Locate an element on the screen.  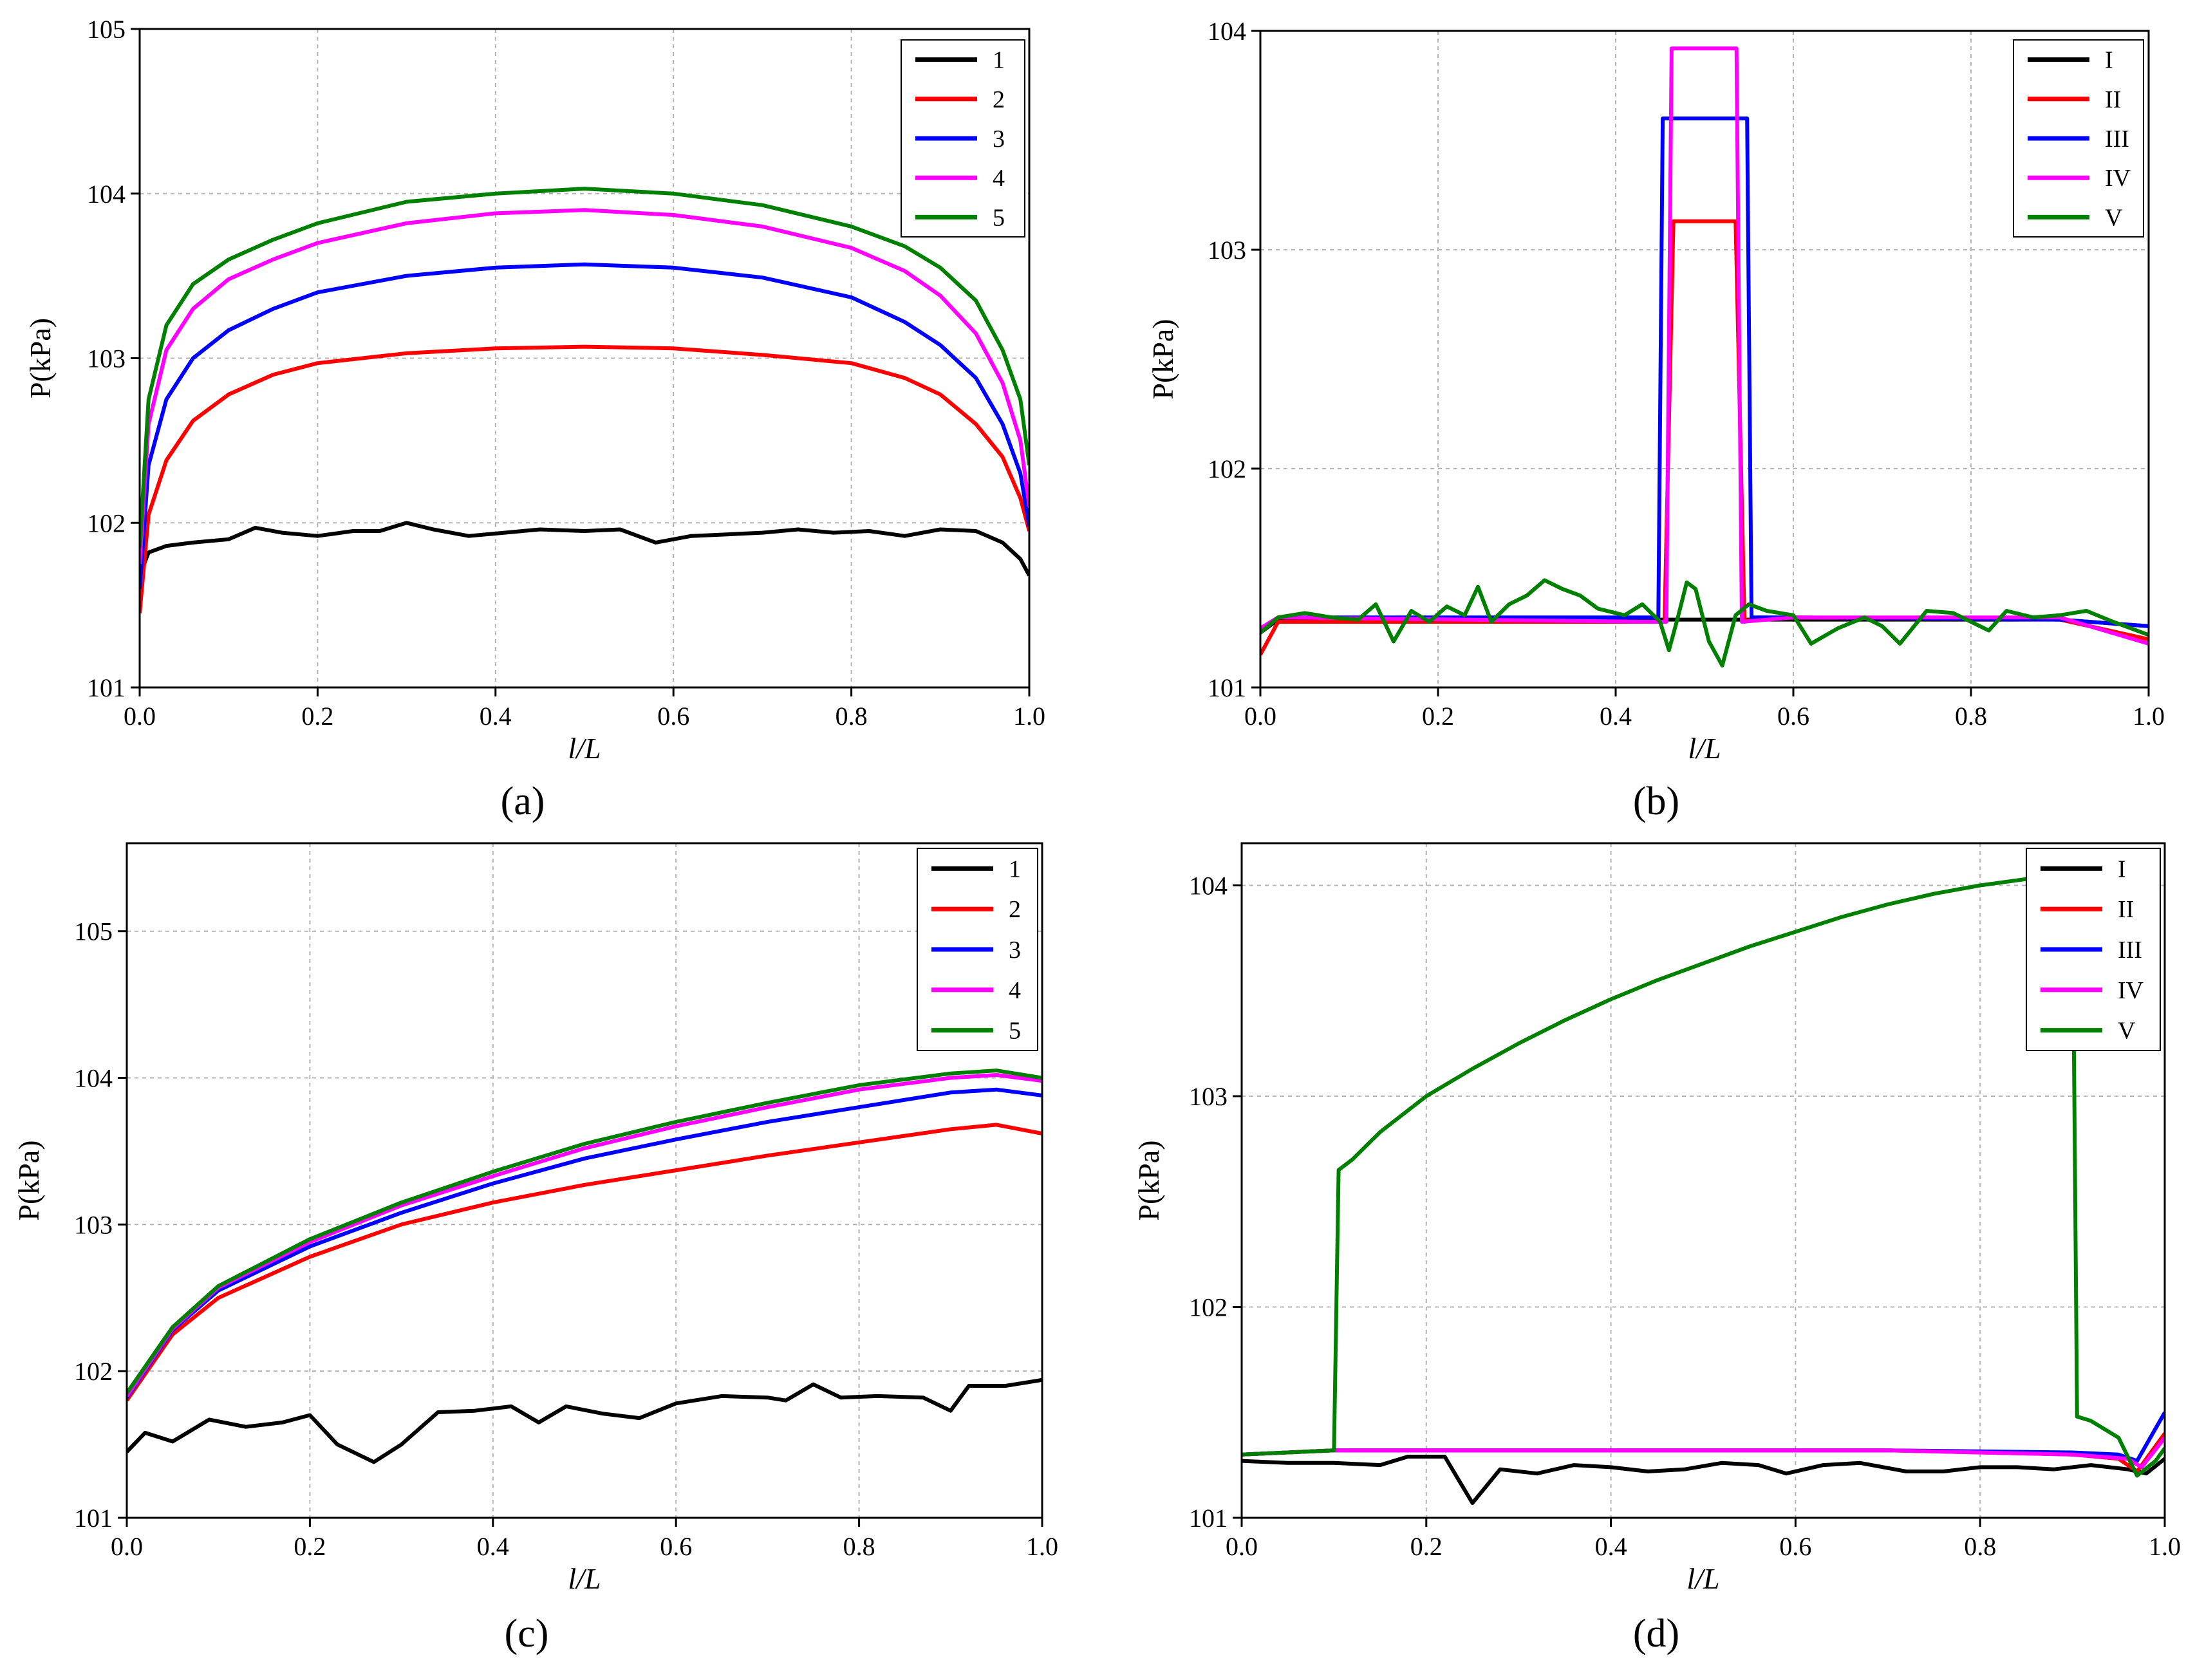
series-line-II is located at coordinates (1704, 437).